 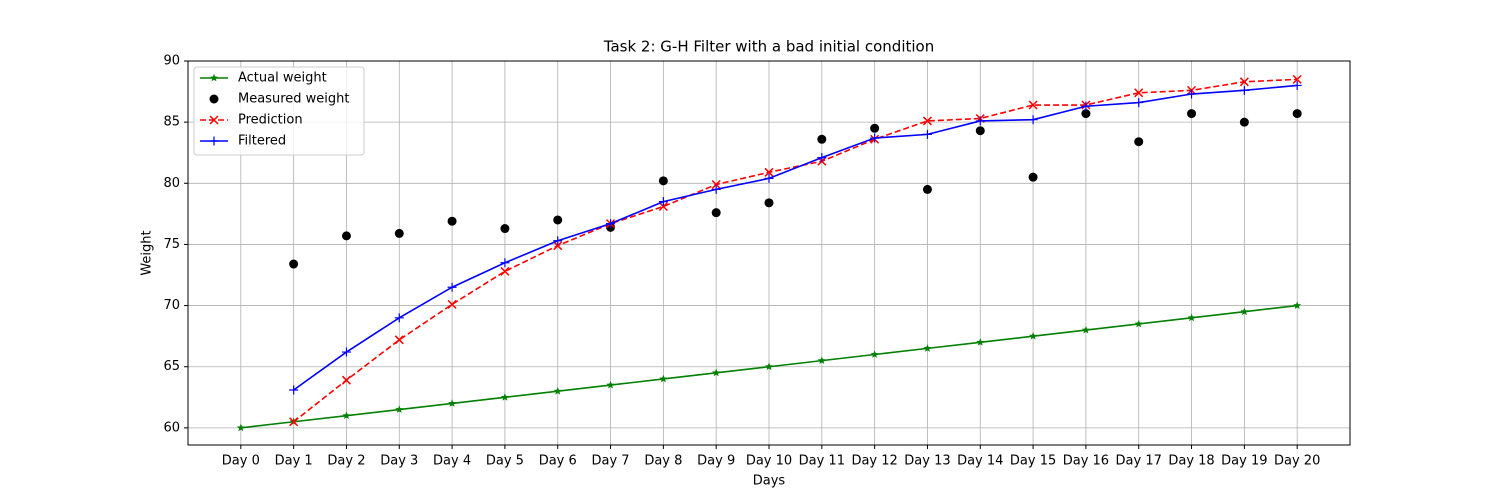 What do you see at coordinates (1297, 461) in the screenshot?
I see `x-tick-label: Day 20` at bounding box center [1297, 461].